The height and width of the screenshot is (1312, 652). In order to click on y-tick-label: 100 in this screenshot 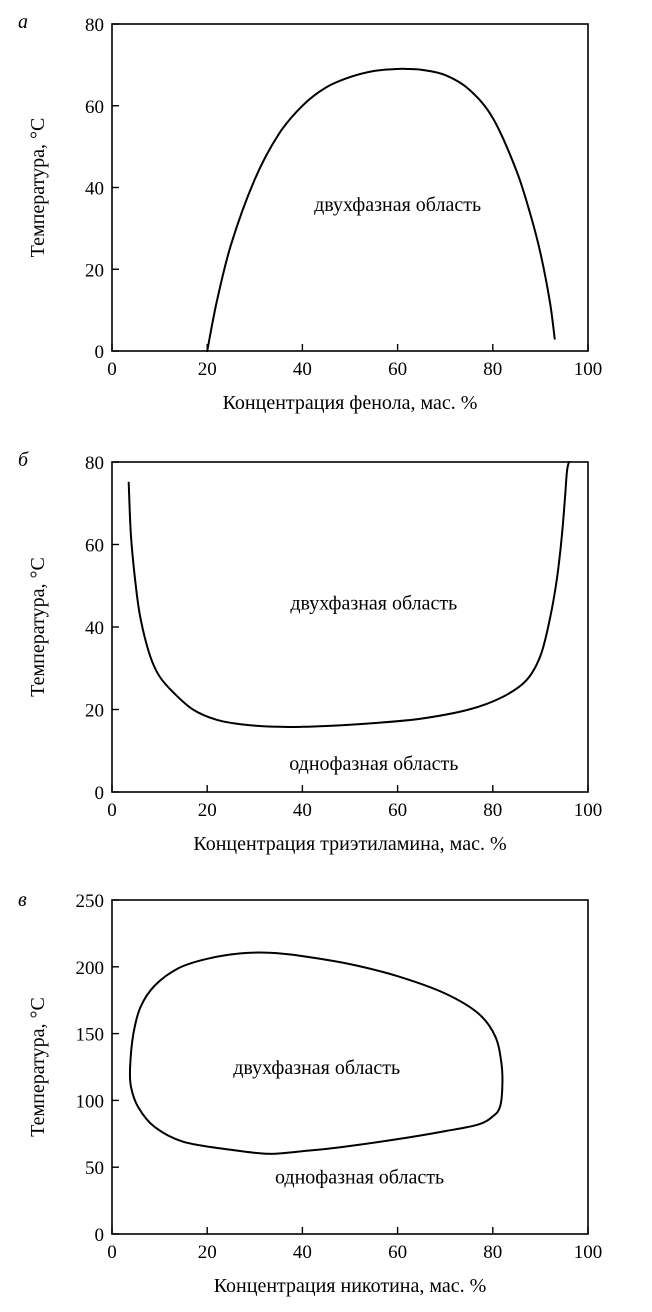, I will do `click(90, 1101)`.